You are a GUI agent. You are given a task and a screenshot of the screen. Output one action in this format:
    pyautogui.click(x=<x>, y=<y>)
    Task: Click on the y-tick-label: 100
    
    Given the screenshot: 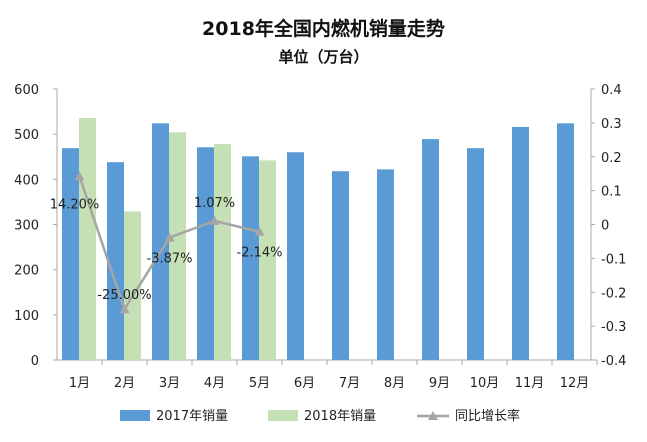 What is the action you would take?
    pyautogui.click(x=26, y=316)
    